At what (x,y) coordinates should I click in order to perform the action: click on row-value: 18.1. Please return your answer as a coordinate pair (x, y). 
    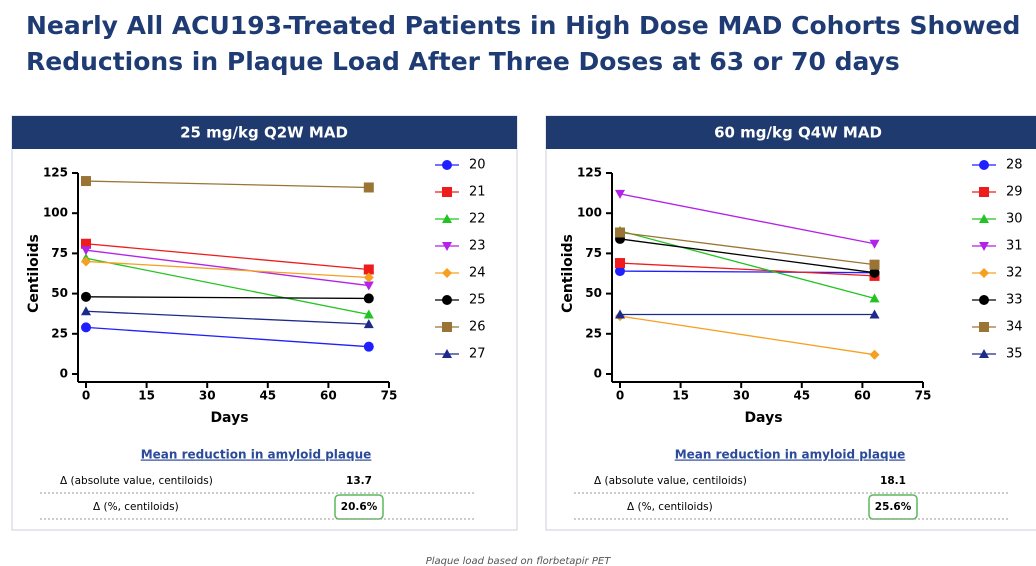
    Looking at the image, I should click on (893, 481).